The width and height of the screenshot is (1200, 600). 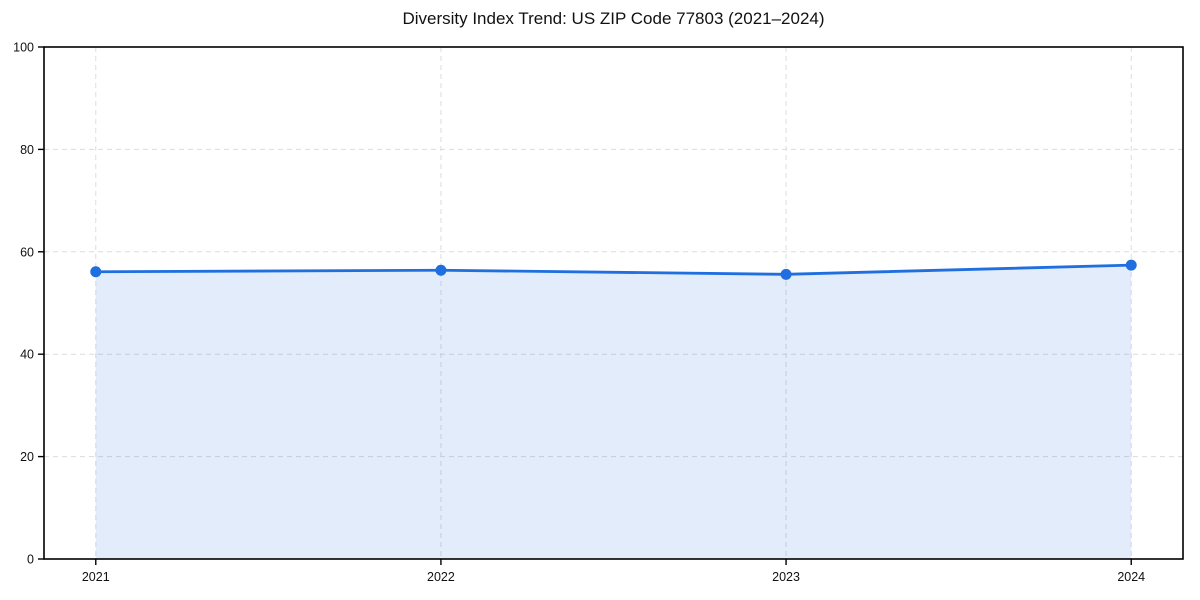 What do you see at coordinates (27, 252) in the screenshot?
I see `y-tick-label: 60` at bounding box center [27, 252].